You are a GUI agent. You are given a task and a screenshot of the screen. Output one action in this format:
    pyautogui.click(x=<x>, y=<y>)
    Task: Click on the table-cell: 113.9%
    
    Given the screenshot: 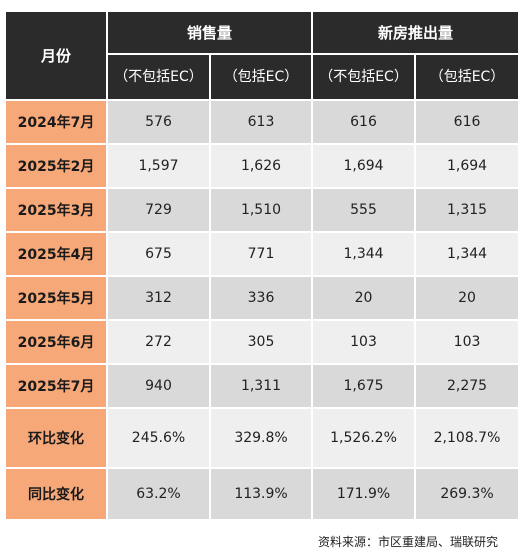 What is the action you would take?
    pyautogui.click(x=262, y=495)
    